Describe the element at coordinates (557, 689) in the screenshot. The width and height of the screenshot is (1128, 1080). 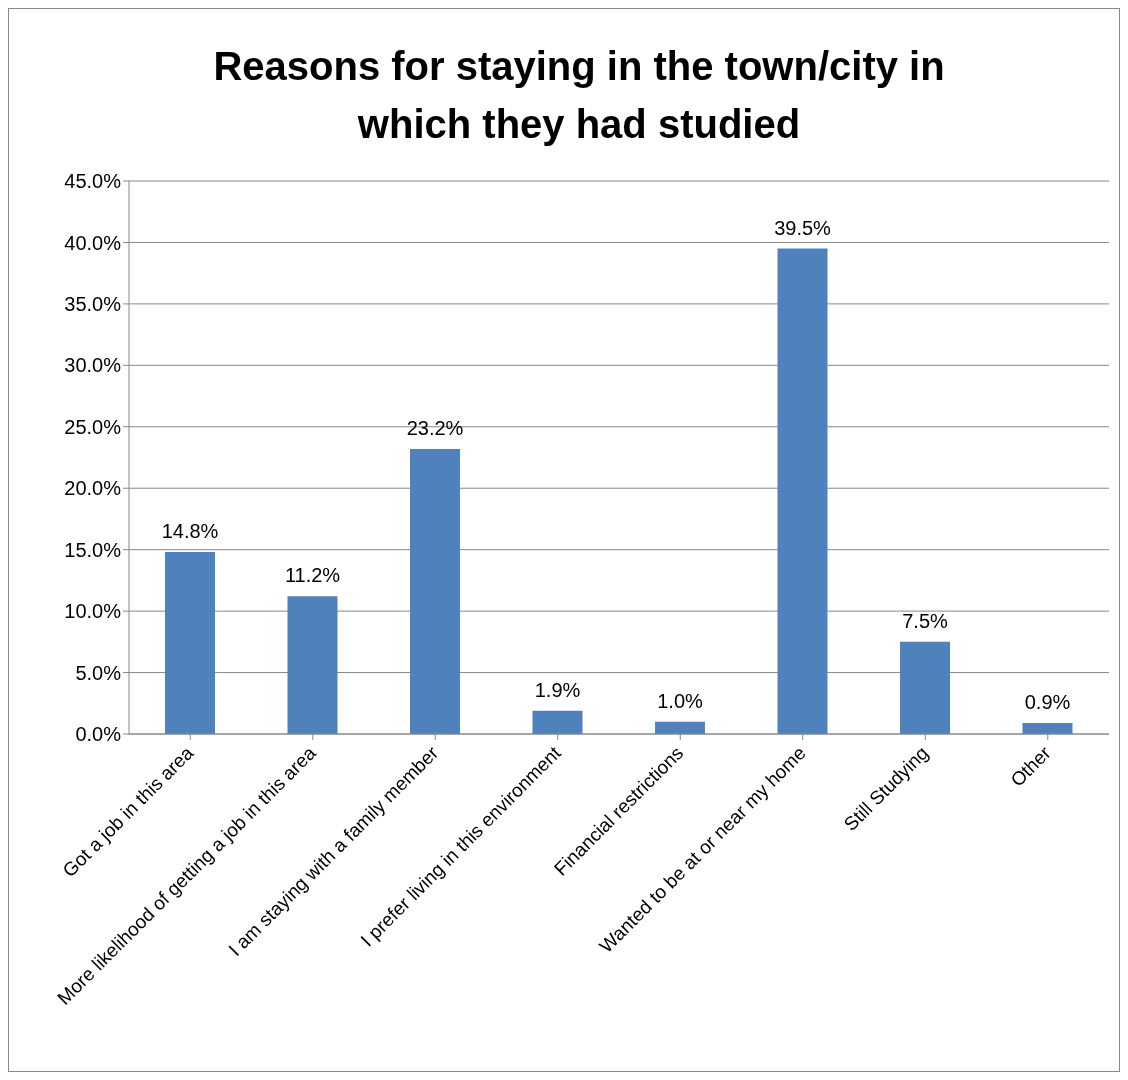
I see `data-label: 1.9%` at that location.